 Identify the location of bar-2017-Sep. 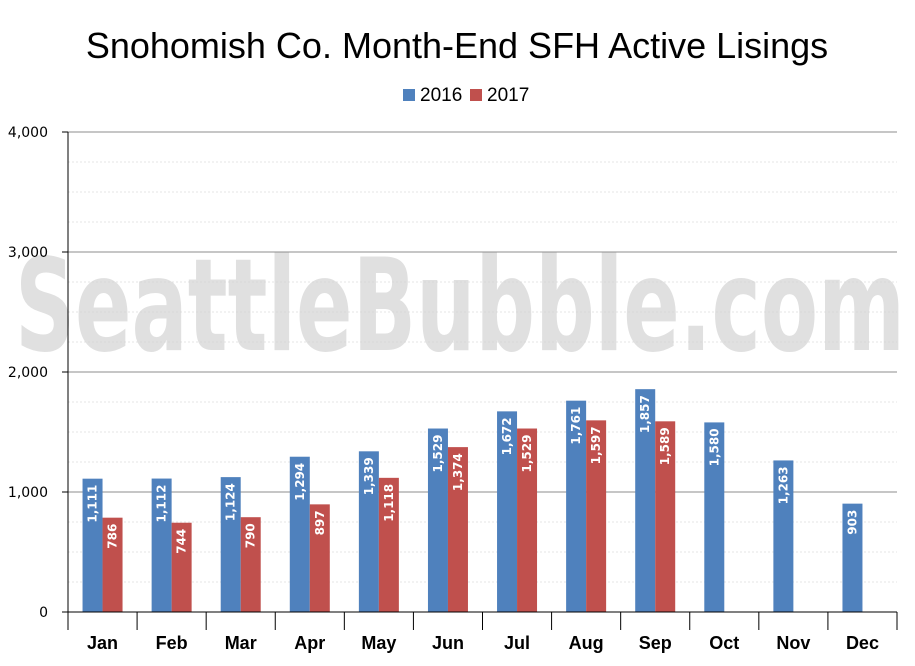
(665, 516).